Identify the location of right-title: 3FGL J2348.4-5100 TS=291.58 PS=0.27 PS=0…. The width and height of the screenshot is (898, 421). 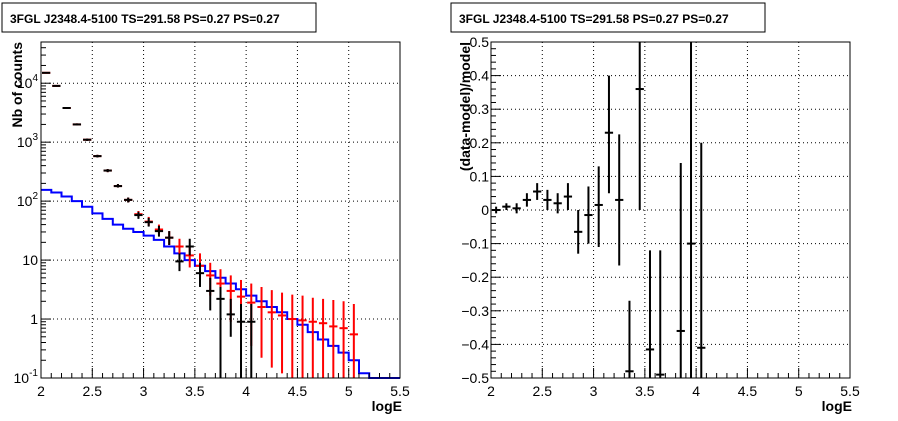
(594, 19).